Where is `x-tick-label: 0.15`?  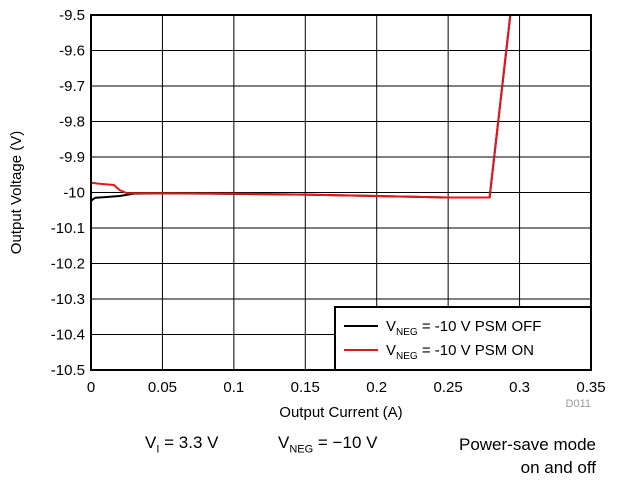
x-tick-label: 0.15 is located at coordinates (305, 387).